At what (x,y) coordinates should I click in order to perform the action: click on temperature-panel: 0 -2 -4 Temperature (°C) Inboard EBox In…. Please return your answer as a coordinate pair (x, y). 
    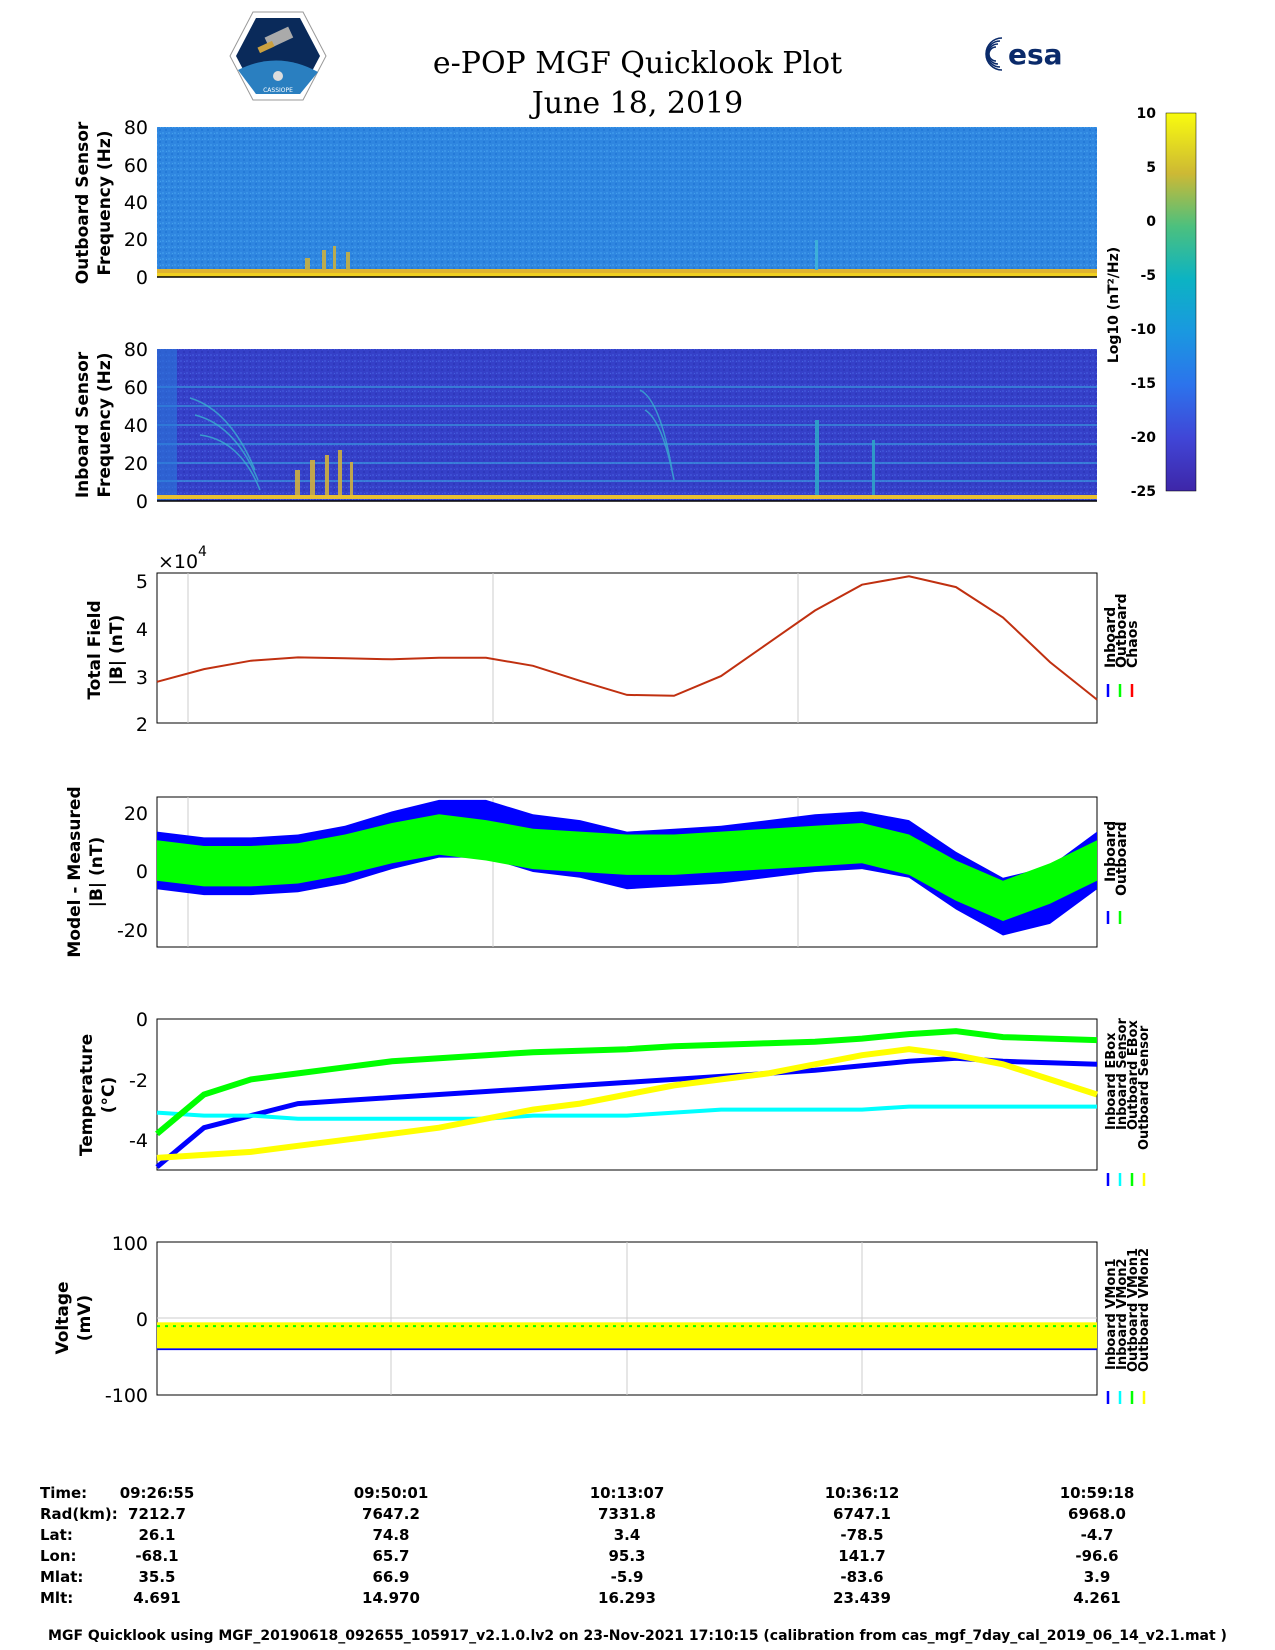
    Looking at the image, I should click on (614, 1097).